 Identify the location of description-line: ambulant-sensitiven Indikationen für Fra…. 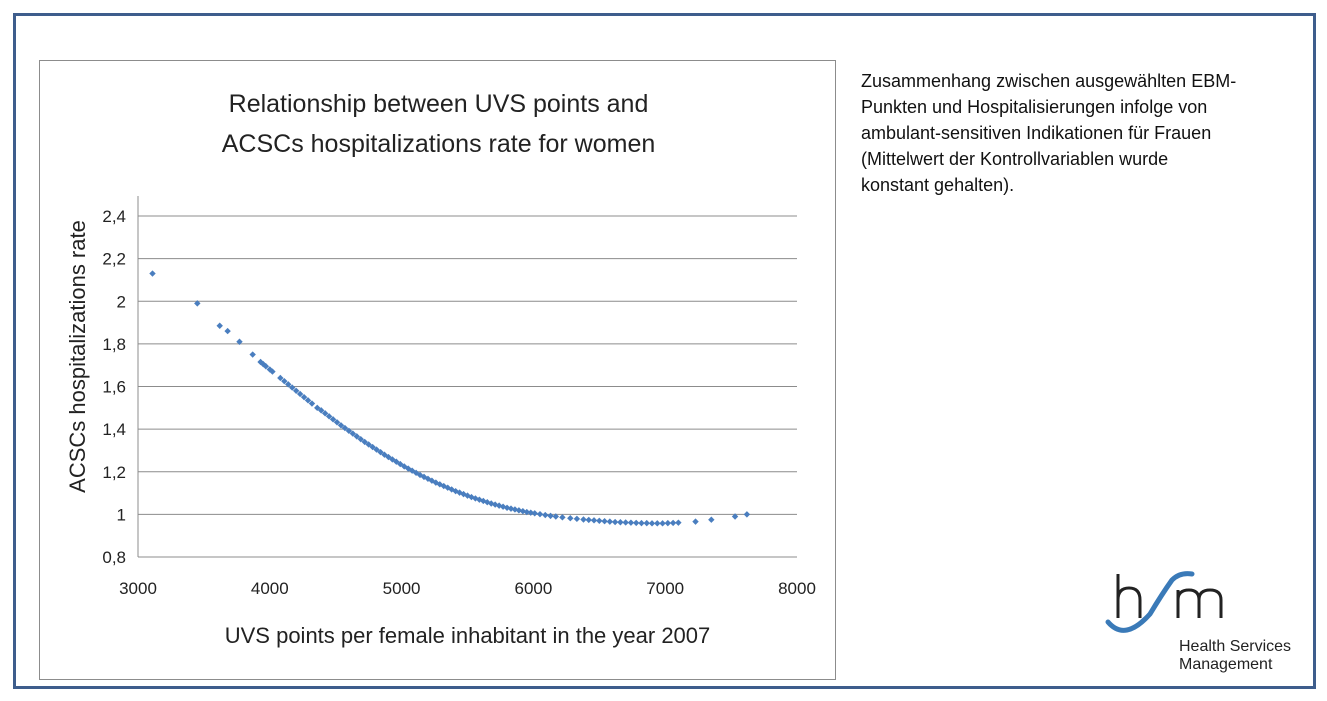
(1036, 133).